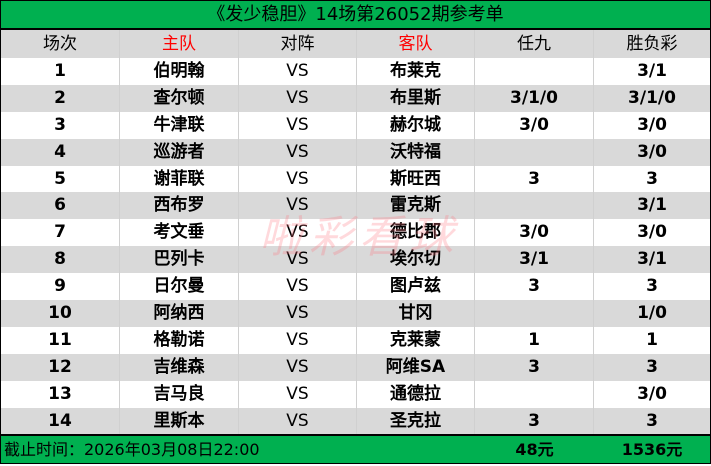 Image resolution: width=711 pixels, height=466 pixels. What do you see at coordinates (179, 287) in the screenshot?
I see `home-team: 日尔曼` at bounding box center [179, 287].